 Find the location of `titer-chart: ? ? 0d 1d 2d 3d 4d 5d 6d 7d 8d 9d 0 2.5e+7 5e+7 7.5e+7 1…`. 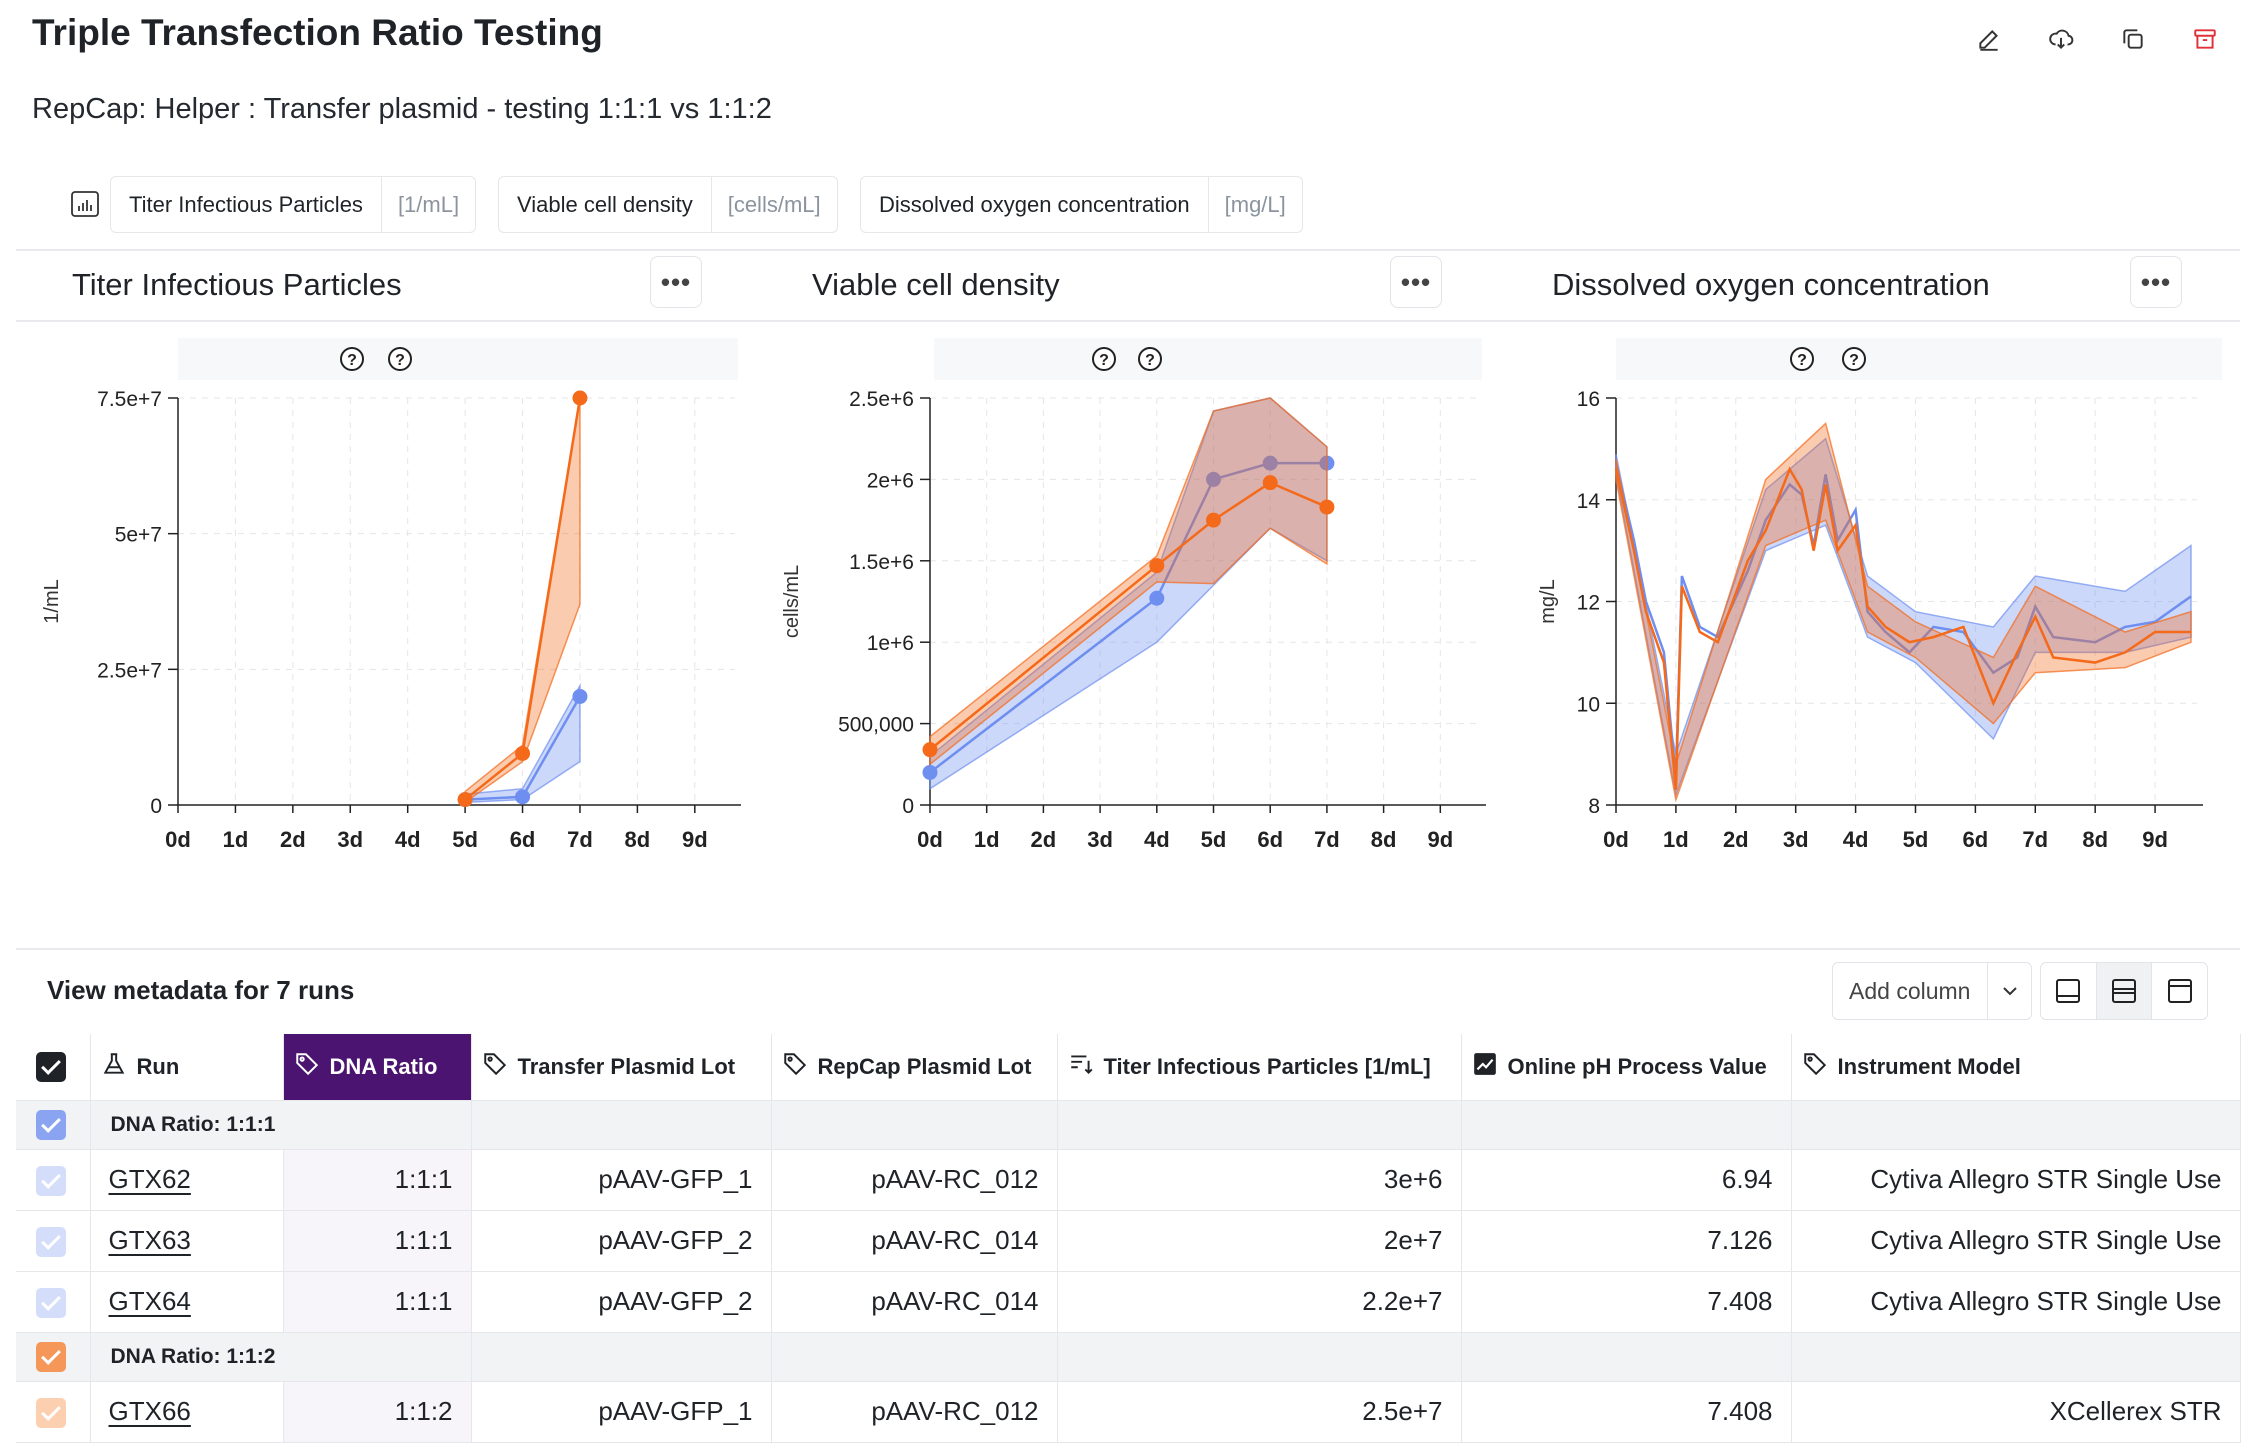

titer-chart: ? ? 0d 1d 2d 3d 4d 5d 6d 7d 8d 9d 0 2.5e+7 5e+7 7.5e+7 1… is located at coordinates (375, 600).